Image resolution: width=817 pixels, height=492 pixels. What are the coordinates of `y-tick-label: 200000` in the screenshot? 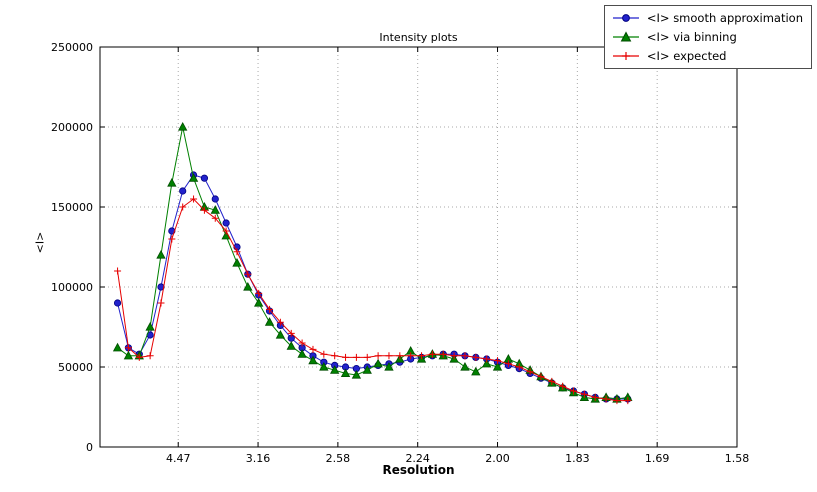 It's located at (72, 127).